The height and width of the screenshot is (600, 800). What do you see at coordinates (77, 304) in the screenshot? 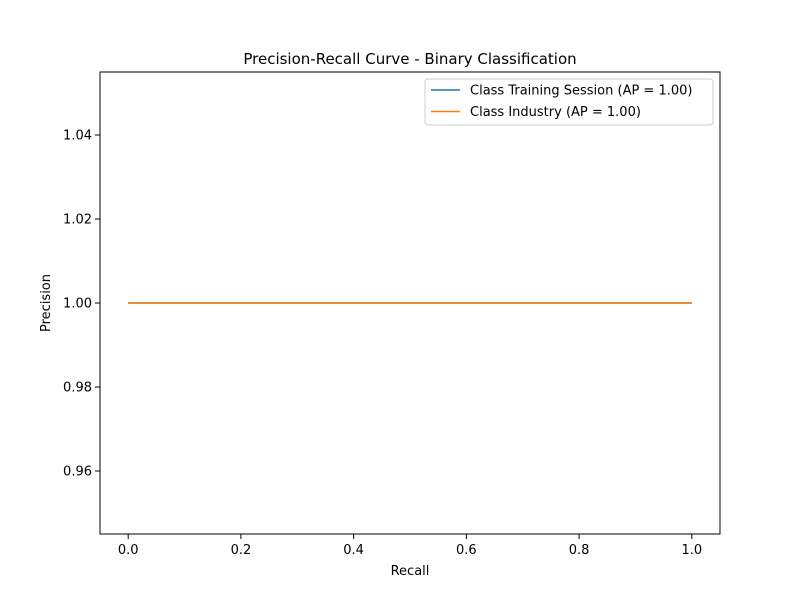
I see `y-tick-label: 1.00` at bounding box center [77, 304].